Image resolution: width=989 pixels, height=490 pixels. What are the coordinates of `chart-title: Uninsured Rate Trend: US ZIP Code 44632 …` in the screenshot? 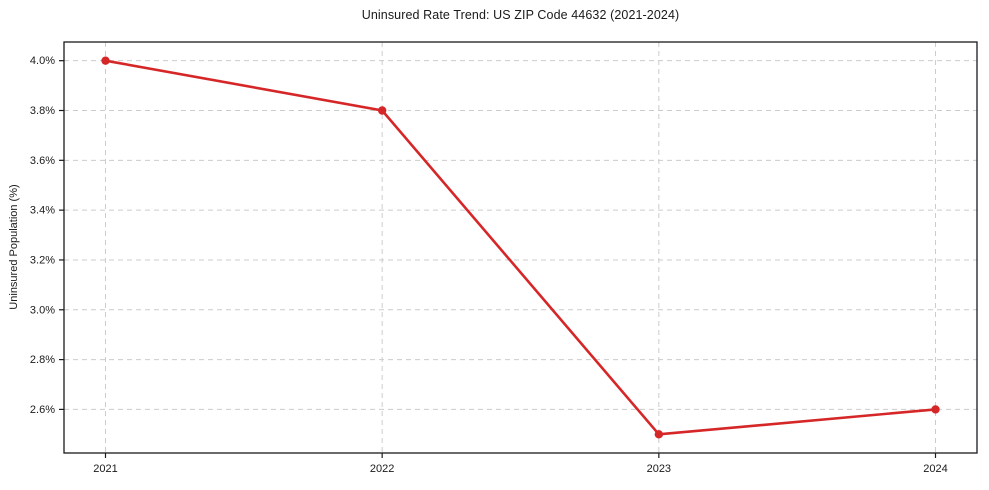 It's located at (520, 15).